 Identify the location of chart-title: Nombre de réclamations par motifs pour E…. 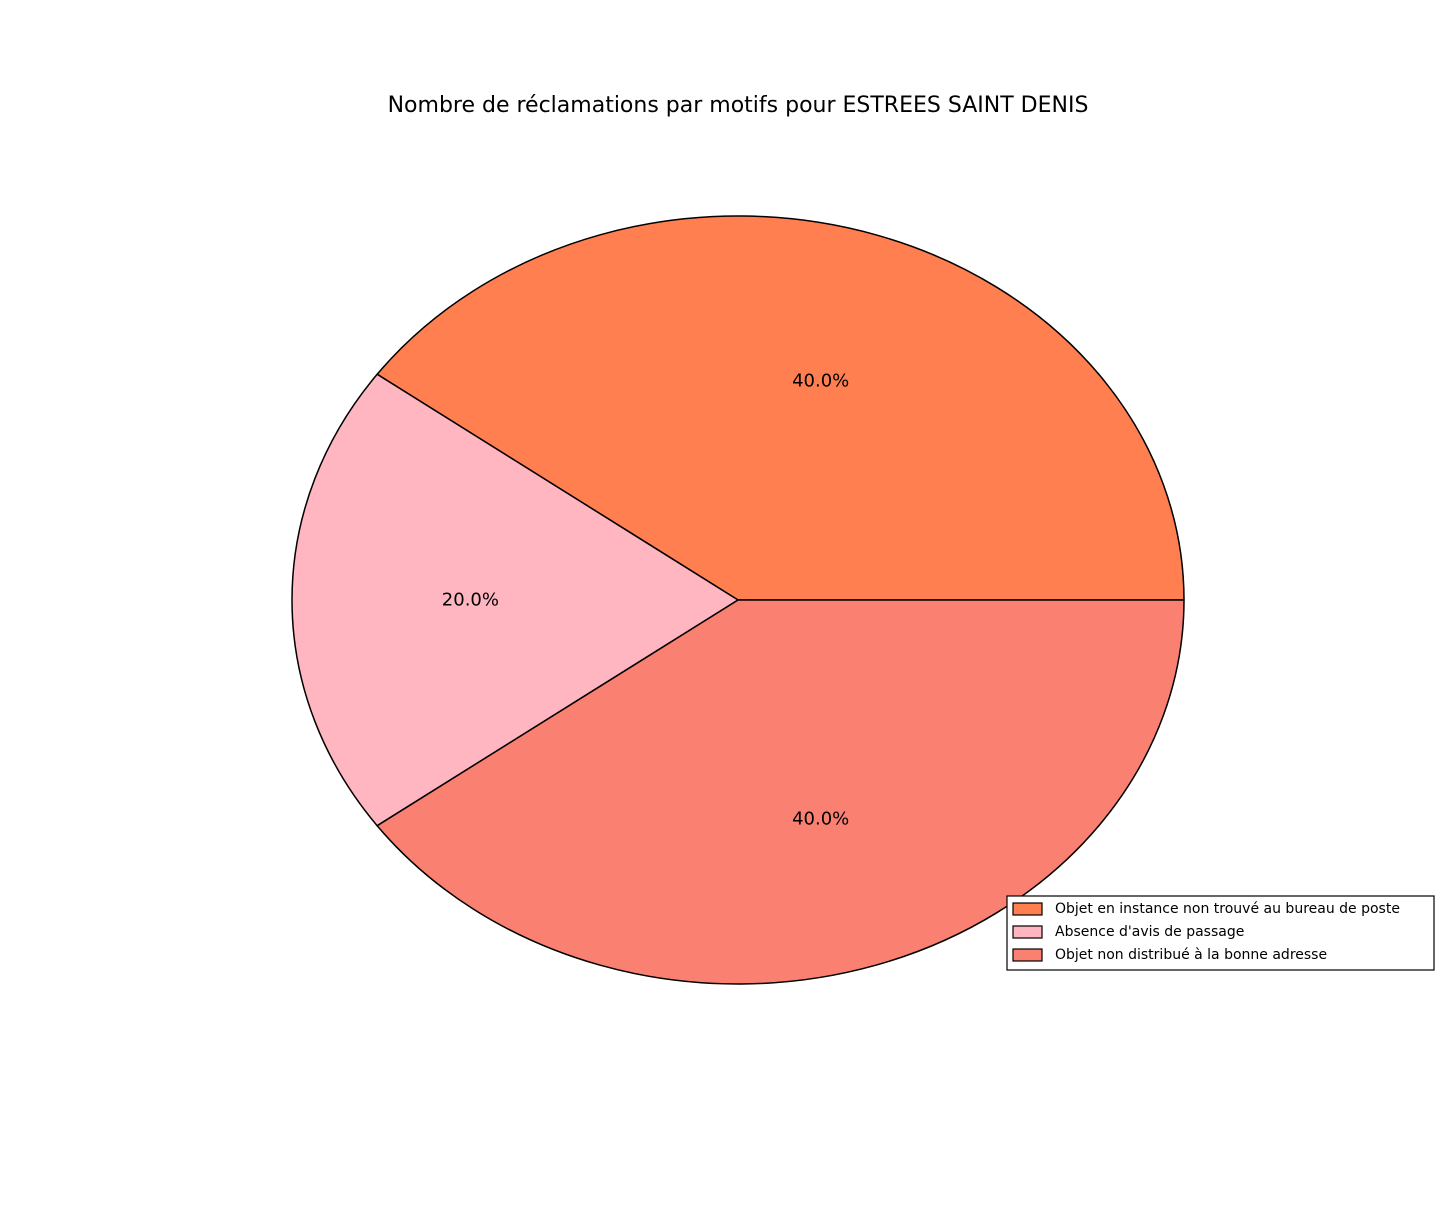
(738, 105).